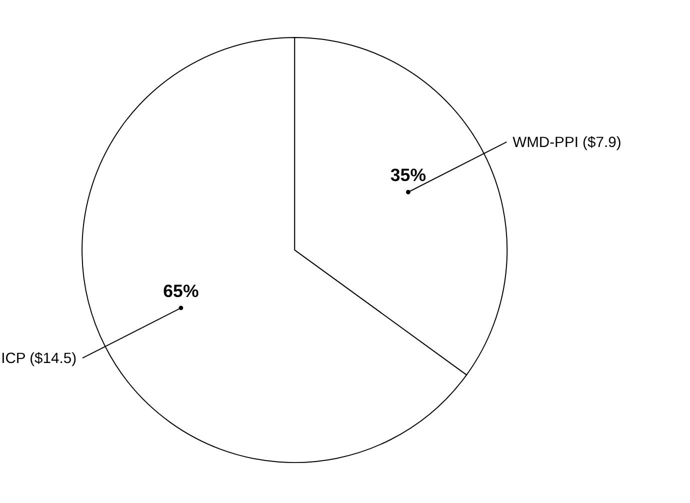 The width and height of the screenshot is (690, 503). What do you see at coordinates (181, 291) in the screenshot?
I see `data-label: 65%` at bounding box center [181, 291].